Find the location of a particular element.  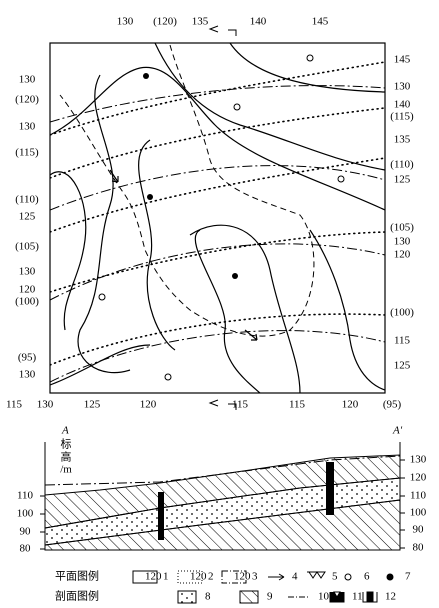

right-label: 135 is located at coordinates (402, 140).